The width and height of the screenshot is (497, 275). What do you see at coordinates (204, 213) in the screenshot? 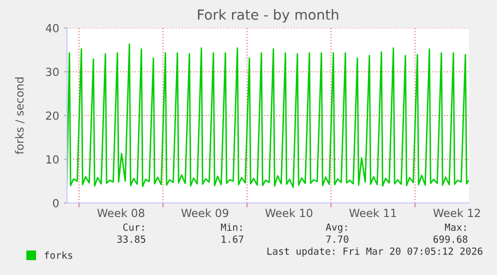
I see `x-tick-label: Week 09` at bounding box center [204, 213].